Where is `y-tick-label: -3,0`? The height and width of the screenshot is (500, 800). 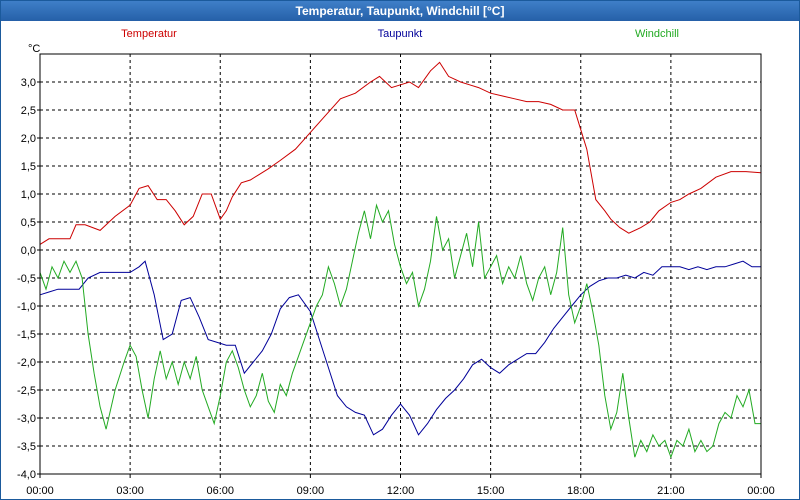
y-tick-label: -3,0 is located at coordinates (26, 419).